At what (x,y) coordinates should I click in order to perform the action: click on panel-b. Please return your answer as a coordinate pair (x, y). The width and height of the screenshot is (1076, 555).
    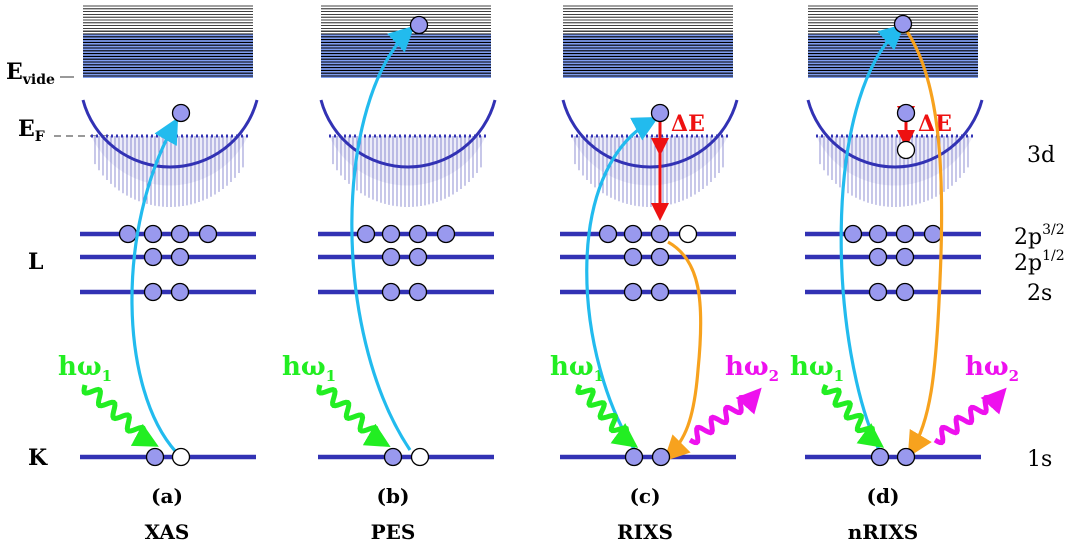
    Looking at the image, I should click on (407, 232).